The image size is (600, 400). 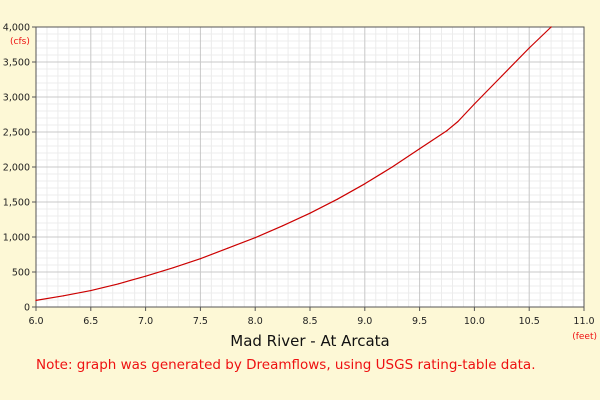 I want to click on chart-title: Mad River - At Arcata, so click(x=310, y=341).